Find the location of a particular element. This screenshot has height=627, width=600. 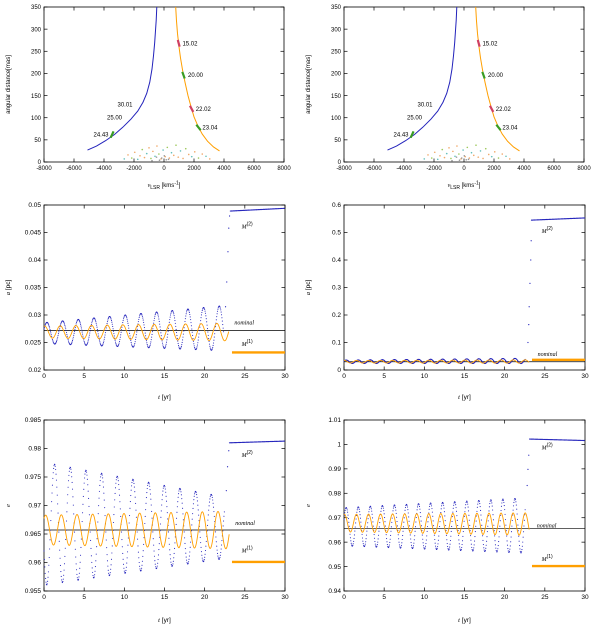

svg-text: 1 is located at coordinates (339, 445).